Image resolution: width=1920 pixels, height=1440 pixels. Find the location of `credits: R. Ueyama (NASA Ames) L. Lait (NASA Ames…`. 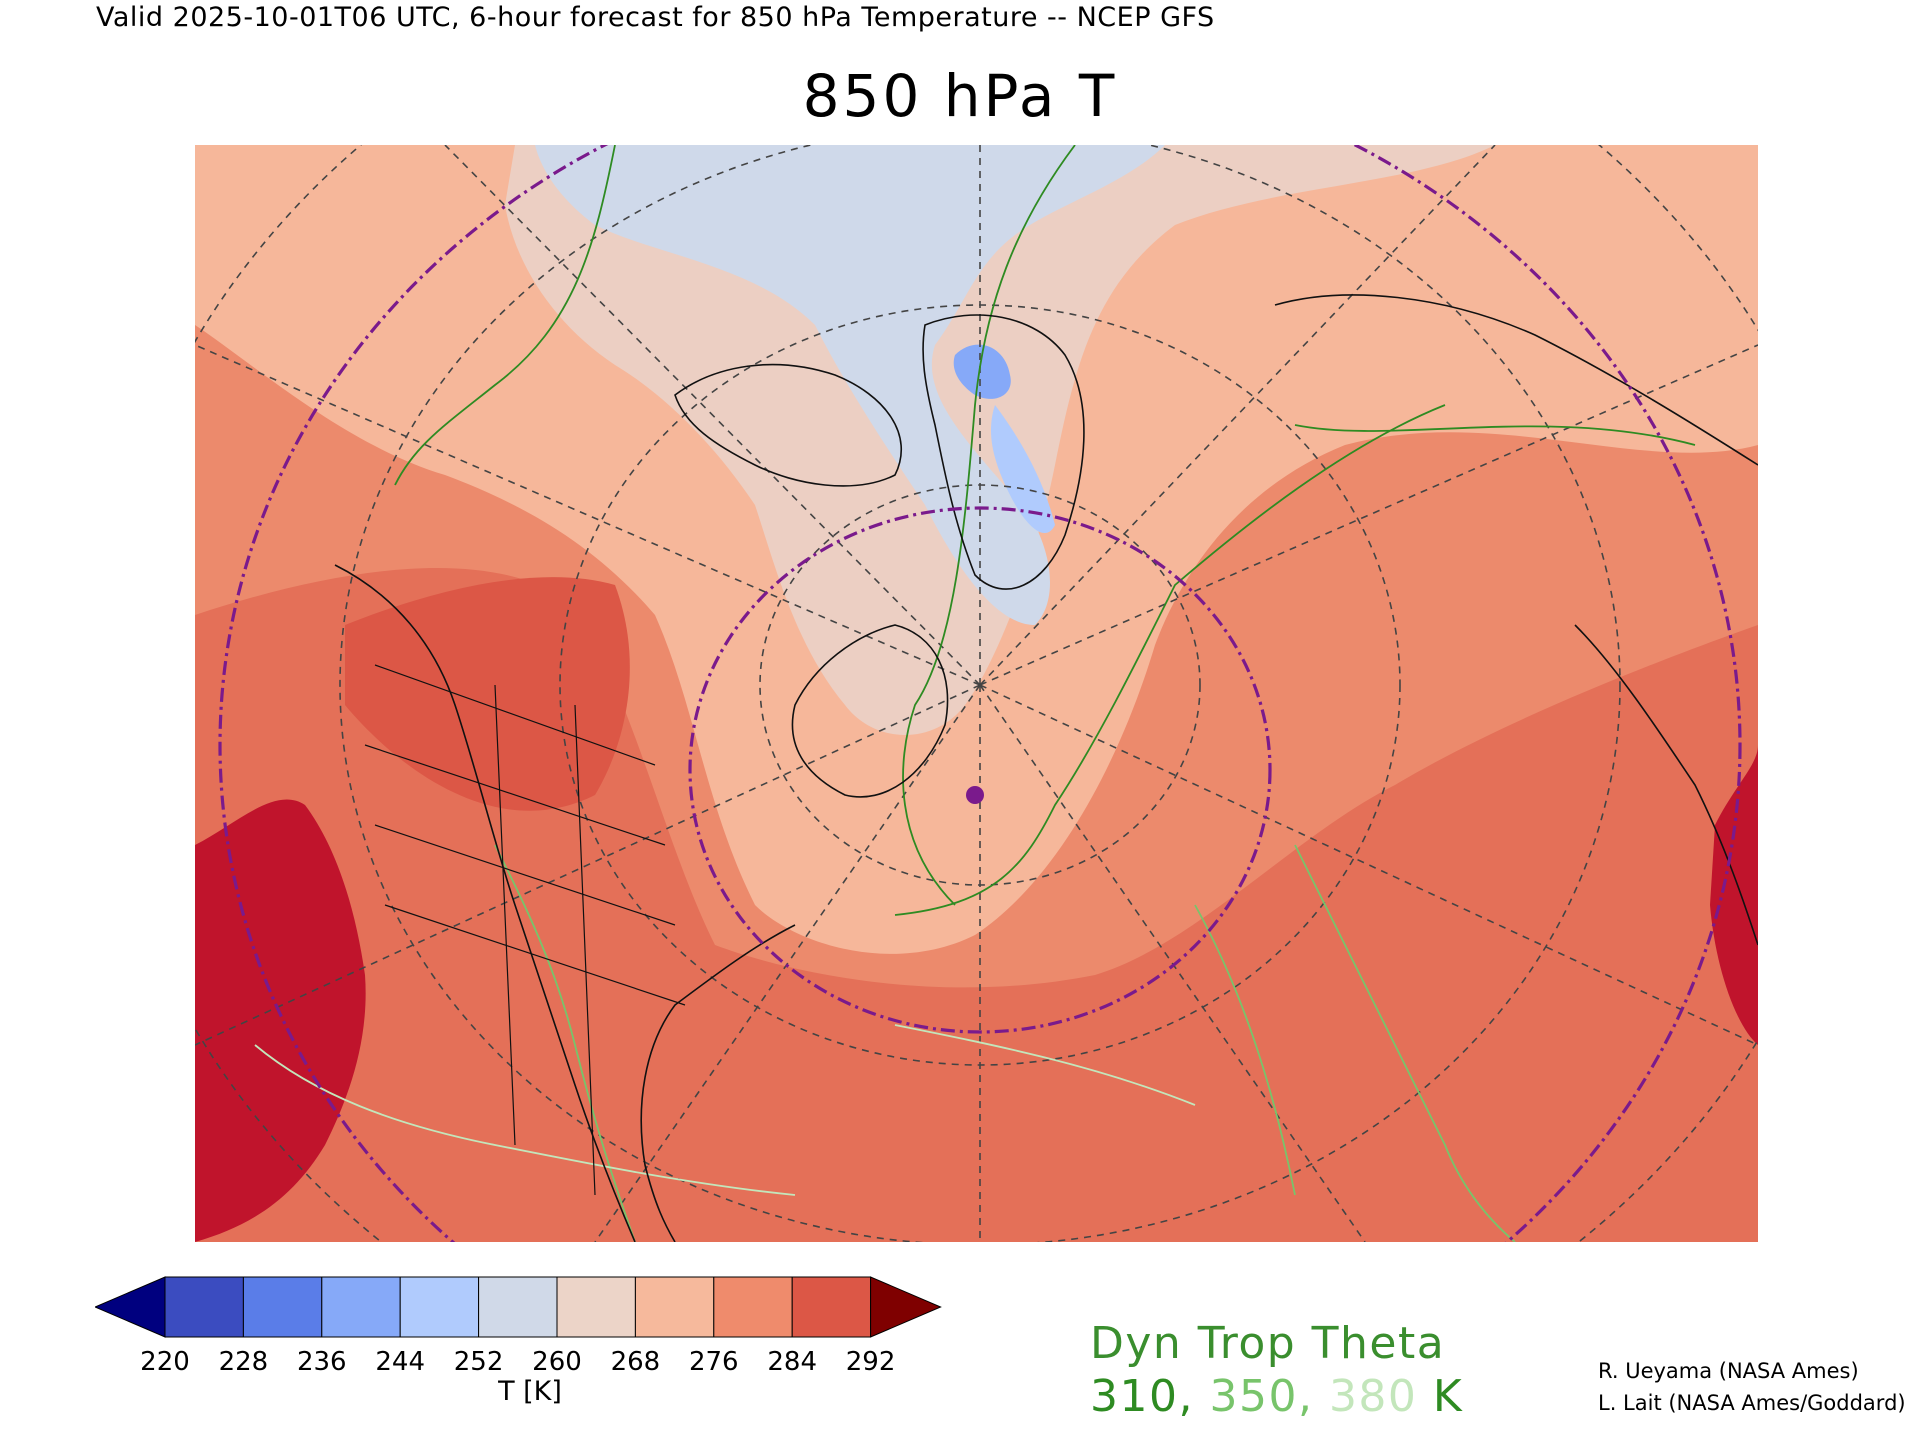

credits: R. Ueyama (NASA Ames) L. Lait (NASA Ames… is located at coordinates (1752, 1387).